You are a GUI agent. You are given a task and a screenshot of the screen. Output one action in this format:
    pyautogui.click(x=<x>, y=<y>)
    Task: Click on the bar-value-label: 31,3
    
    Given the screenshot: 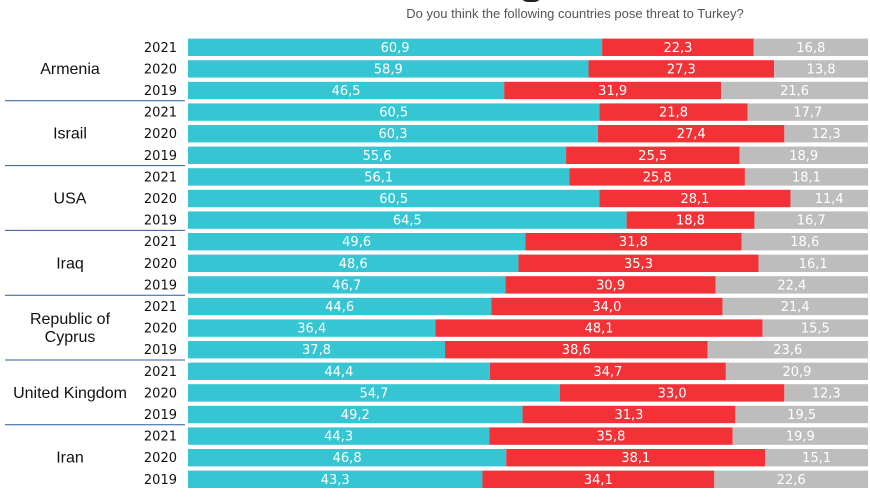 What is the action you would take?
    pyautogui.click(x=629, y=415)
    